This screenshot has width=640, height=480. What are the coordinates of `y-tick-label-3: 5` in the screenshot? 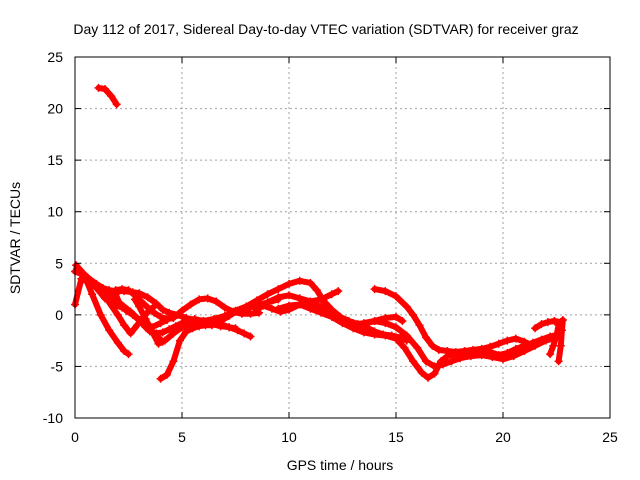 It's located at (59, 263).